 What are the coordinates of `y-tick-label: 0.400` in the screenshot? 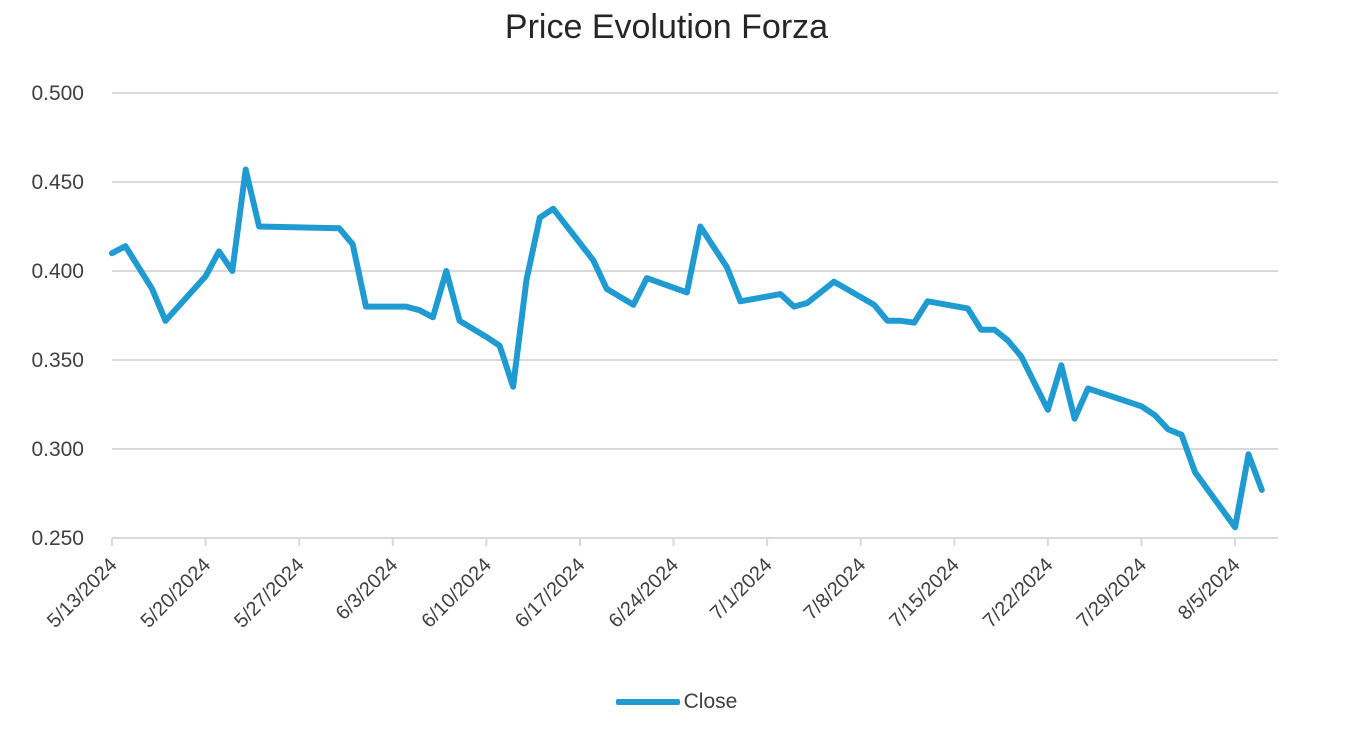 It's located at (57, 271).